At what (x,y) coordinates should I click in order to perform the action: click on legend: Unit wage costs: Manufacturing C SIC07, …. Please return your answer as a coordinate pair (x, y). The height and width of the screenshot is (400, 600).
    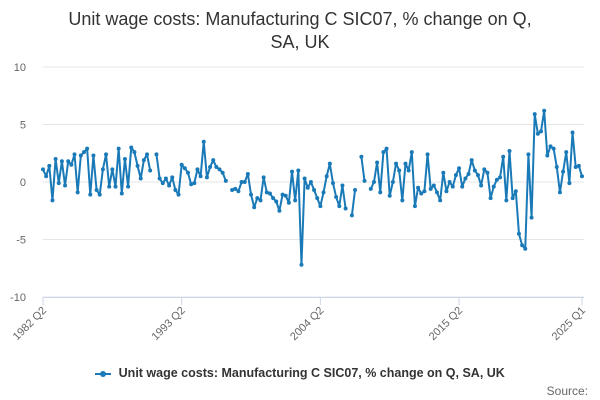
    Looking at the image, I should click on (300, 373).